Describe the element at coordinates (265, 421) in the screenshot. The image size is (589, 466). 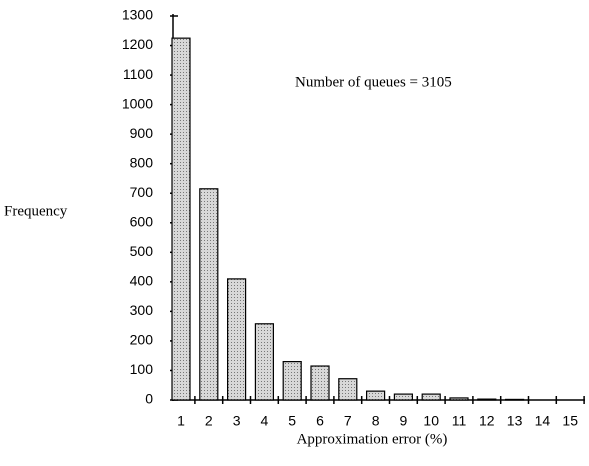
I see `x-tick-label: 4` at that location.